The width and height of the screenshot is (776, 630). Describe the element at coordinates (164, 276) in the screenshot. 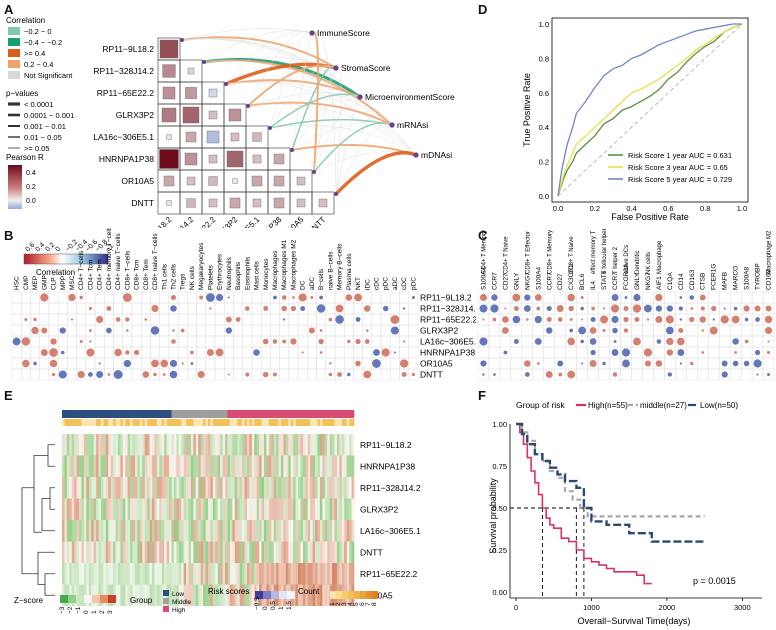

I see `b-column-label: Th1 cells` at that location.